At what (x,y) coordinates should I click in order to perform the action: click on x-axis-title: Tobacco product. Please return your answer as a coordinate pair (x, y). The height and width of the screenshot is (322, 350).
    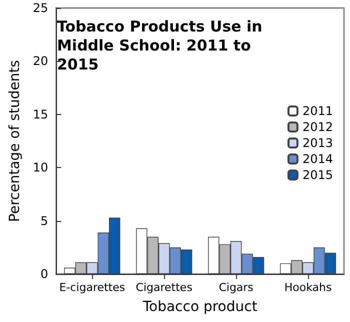
    Looking at the image, I should click on (200, 307).